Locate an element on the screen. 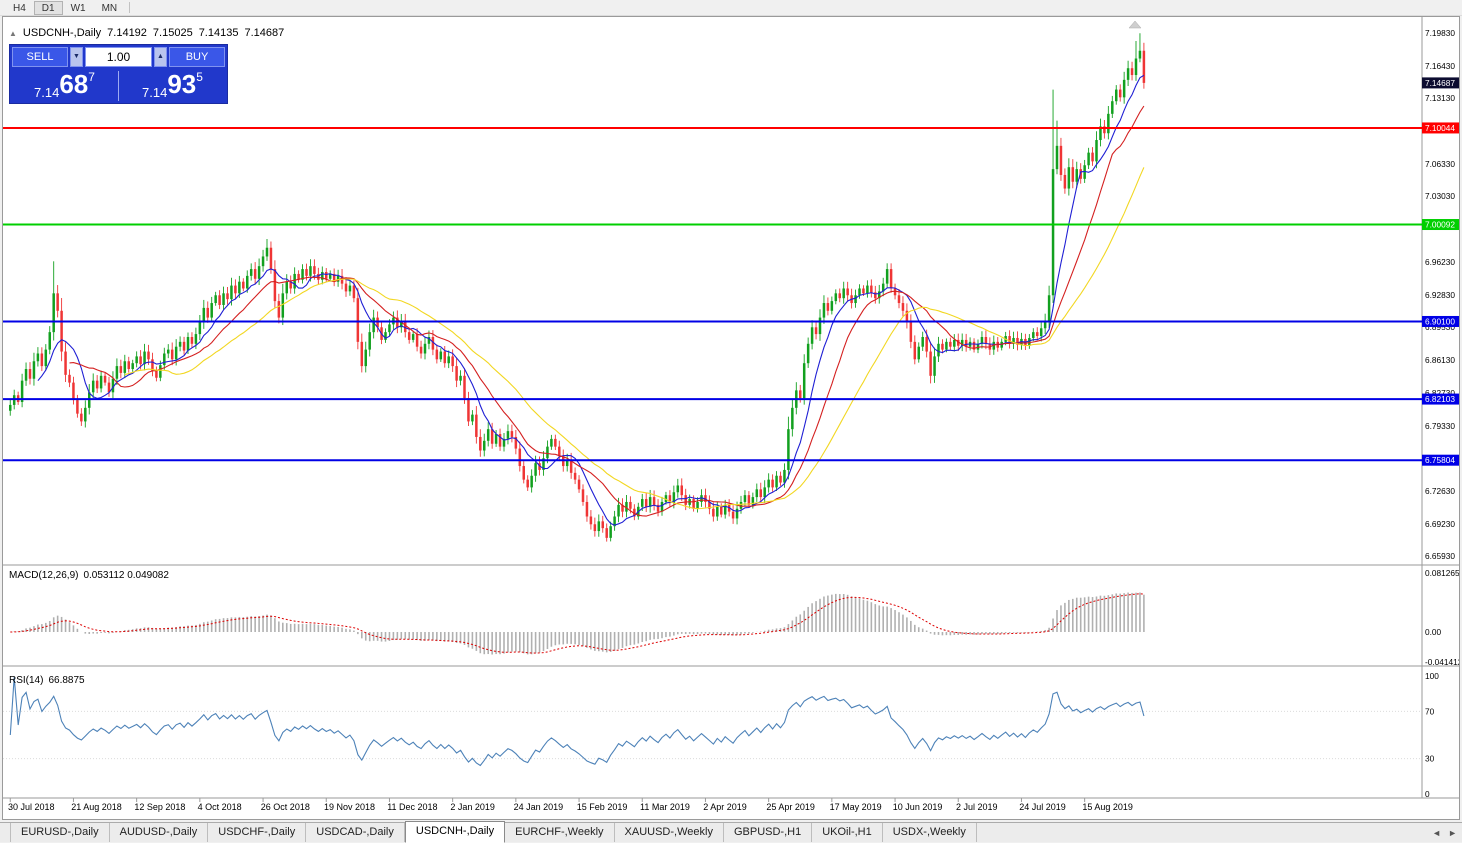  svg-text: 6.82103 is located at coordinates (1440, 399).